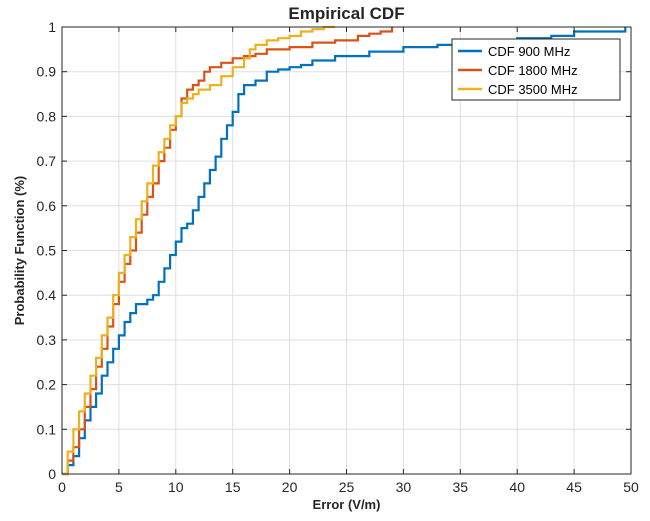 This screenshot has width=650, height=521. I want to click on legend: CDF 900 MHz CDF 1800 MHz CDF 3500 MHz, so click(536, 69).